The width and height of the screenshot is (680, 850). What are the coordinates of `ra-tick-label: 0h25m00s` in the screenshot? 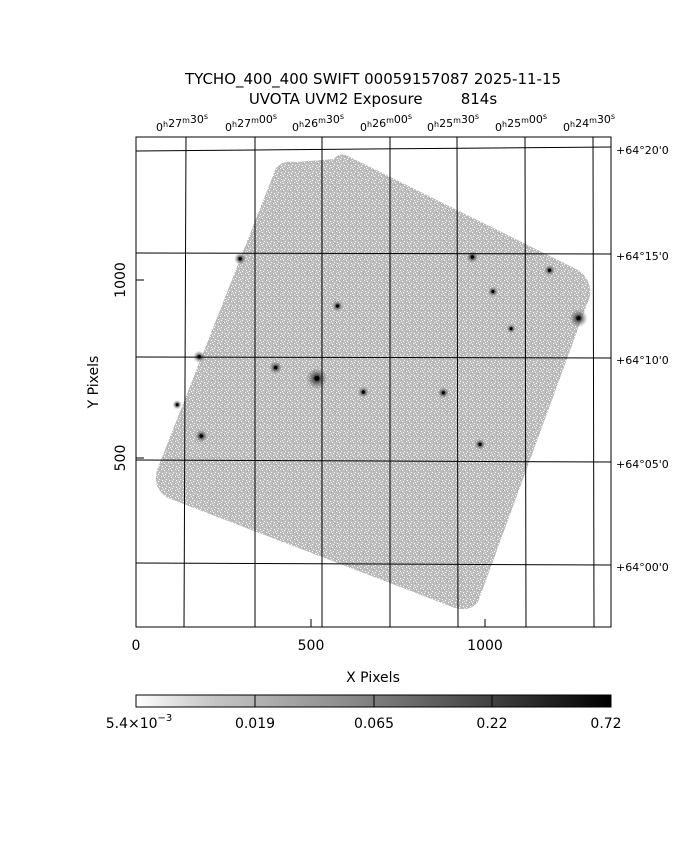 It's located at (521, 123).